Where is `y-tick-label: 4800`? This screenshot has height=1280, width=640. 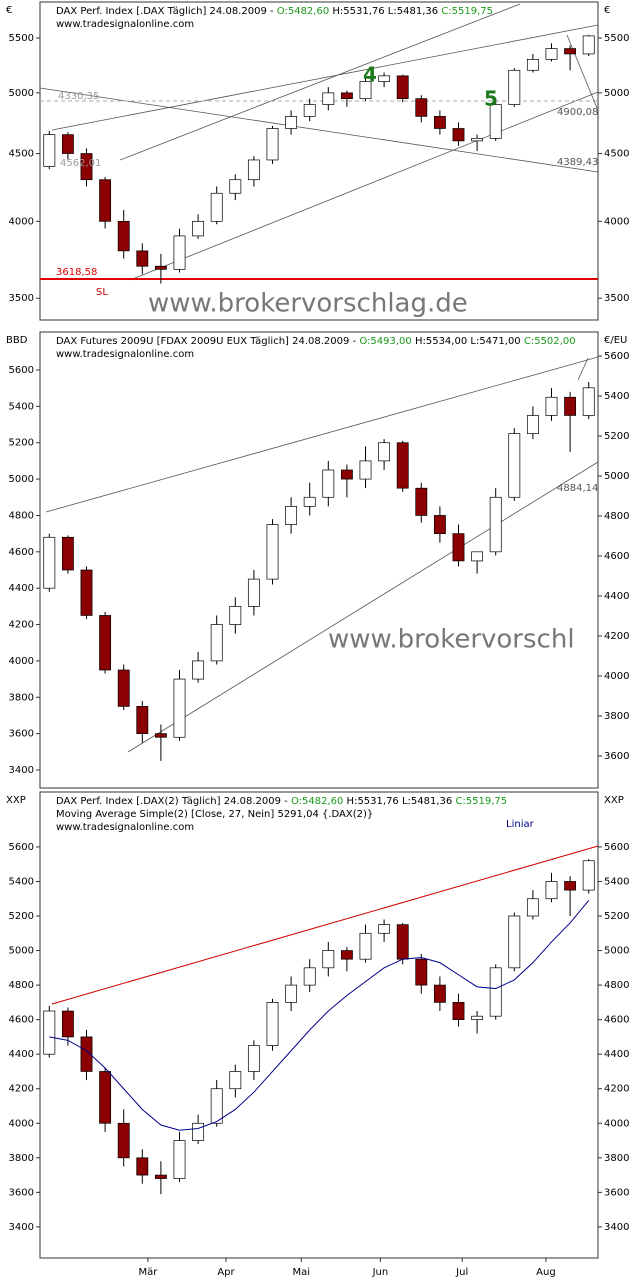
y-tick-label: 4800 is located at coordinates (616, 985).